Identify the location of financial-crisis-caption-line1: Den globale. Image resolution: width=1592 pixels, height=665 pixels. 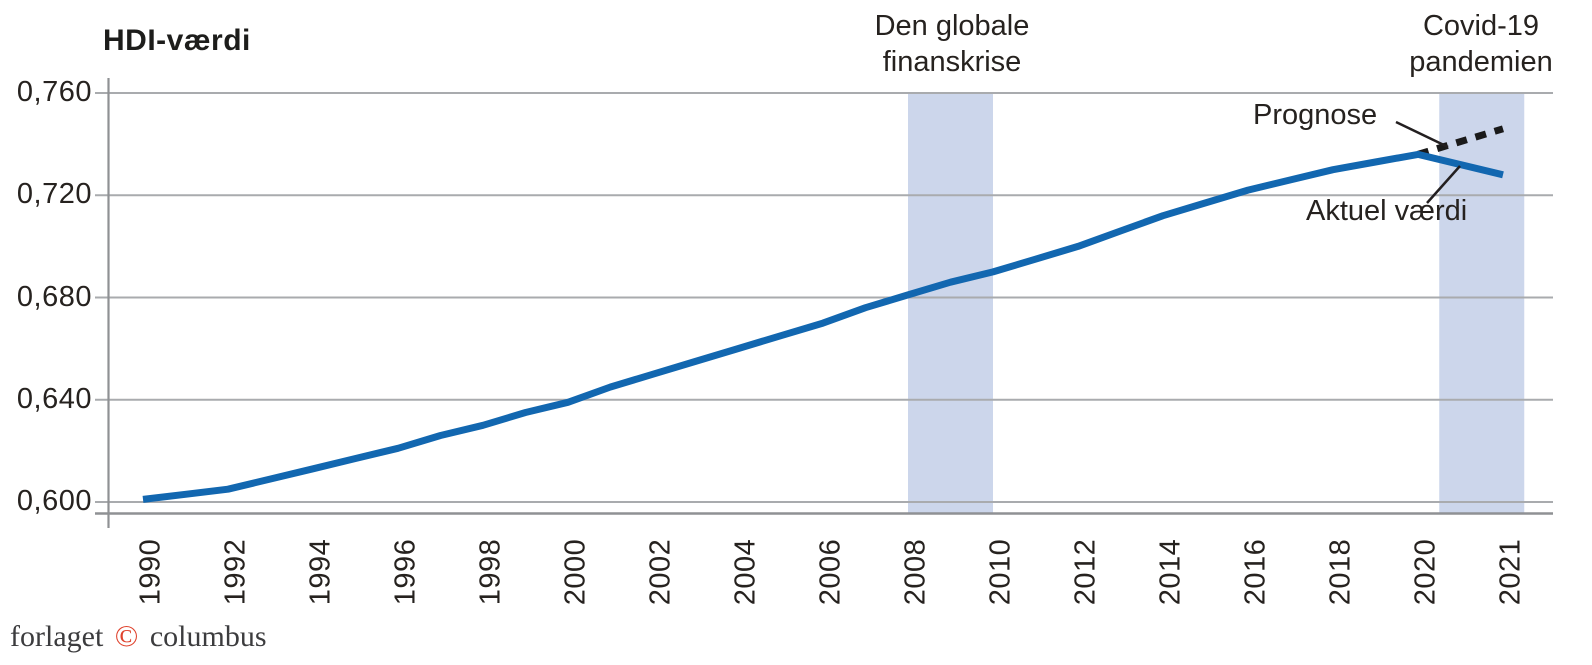
(952, 26).